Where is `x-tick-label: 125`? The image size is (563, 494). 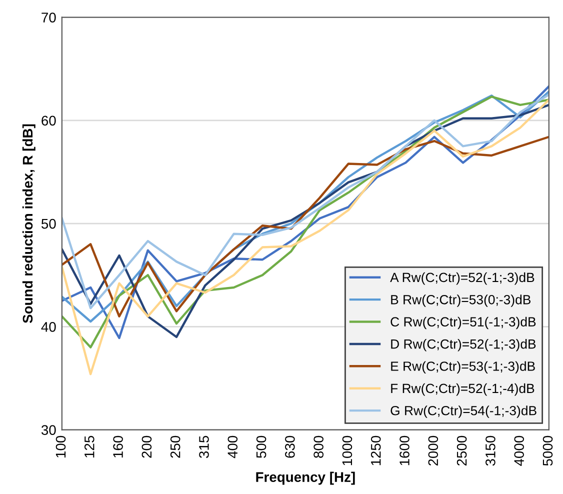
x-tick-label: 125 is located at coordinates (89, 447).